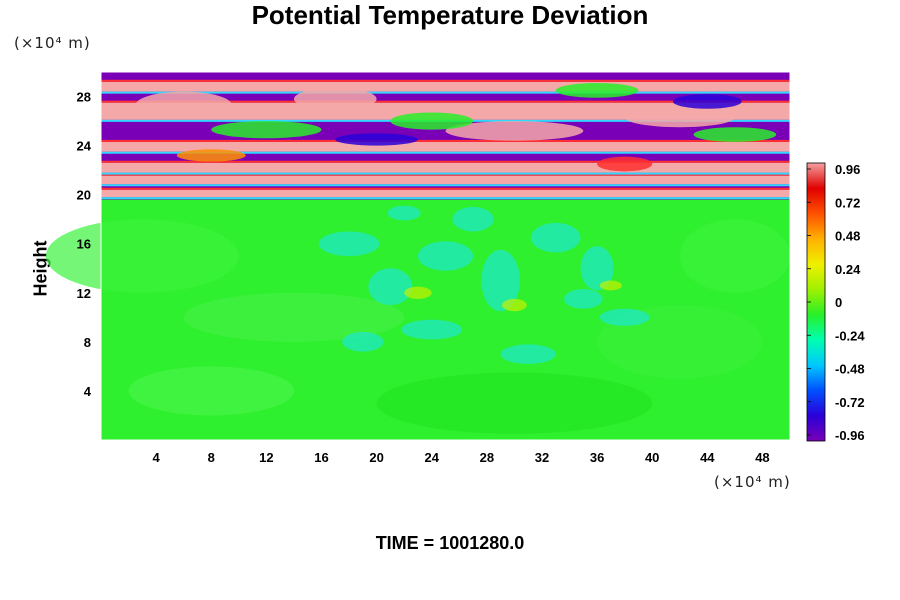 The image size is (900, 600). What do you see at coordinates (752, 482) in the screenshot?
I see `x-axis-unit: (×10⁴ m)` at bounding box center [752, 482].